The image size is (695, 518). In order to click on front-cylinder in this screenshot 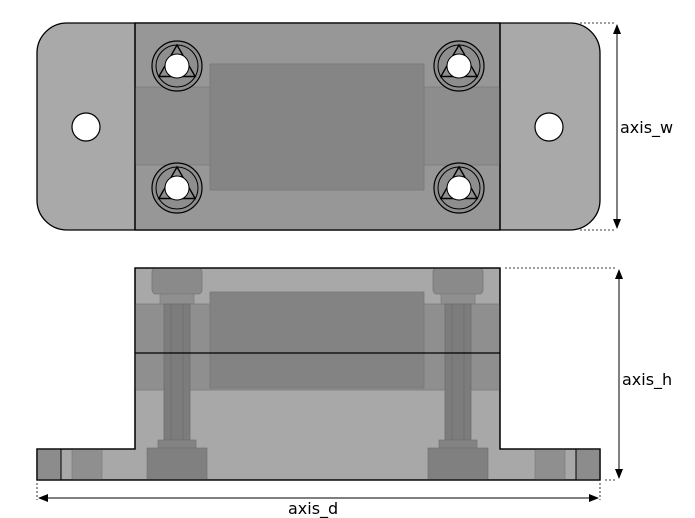, I will do `click(317, 340)`.